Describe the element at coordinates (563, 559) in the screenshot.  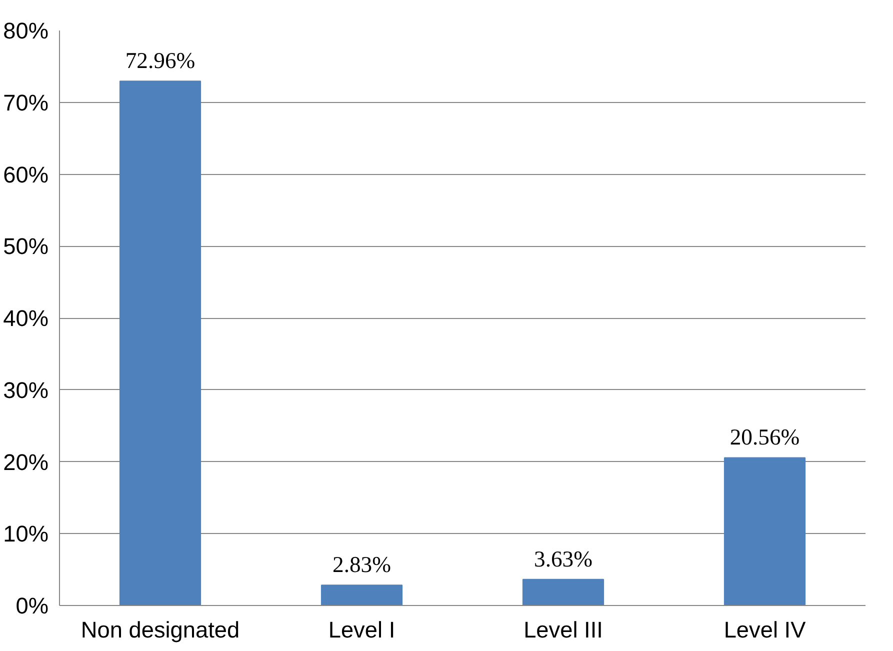
I see `data-label: 3.63%` at that location.